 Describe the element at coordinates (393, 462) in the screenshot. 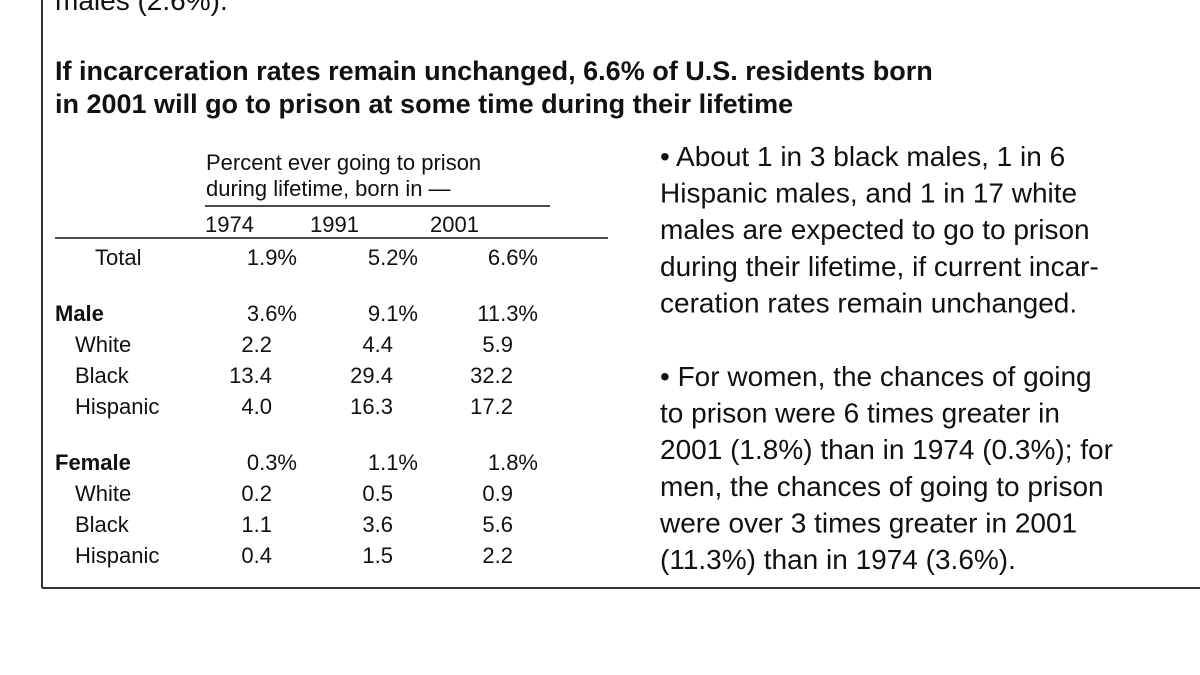

I see `cell: 1.1%` at that location.